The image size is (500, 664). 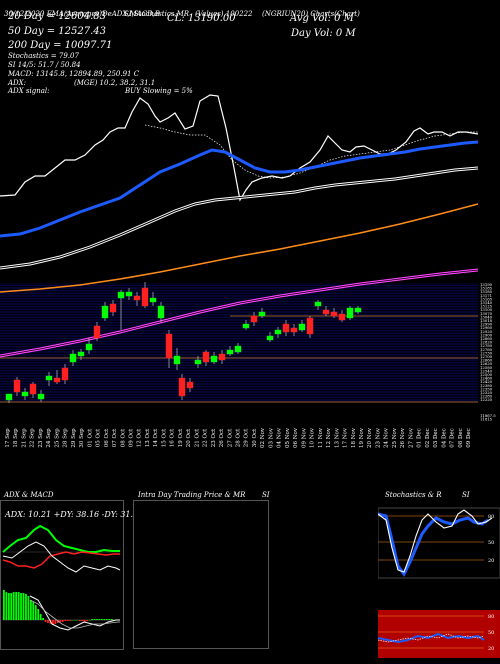 I want to click on si-level-label: 50, so click(x=491, y=633).